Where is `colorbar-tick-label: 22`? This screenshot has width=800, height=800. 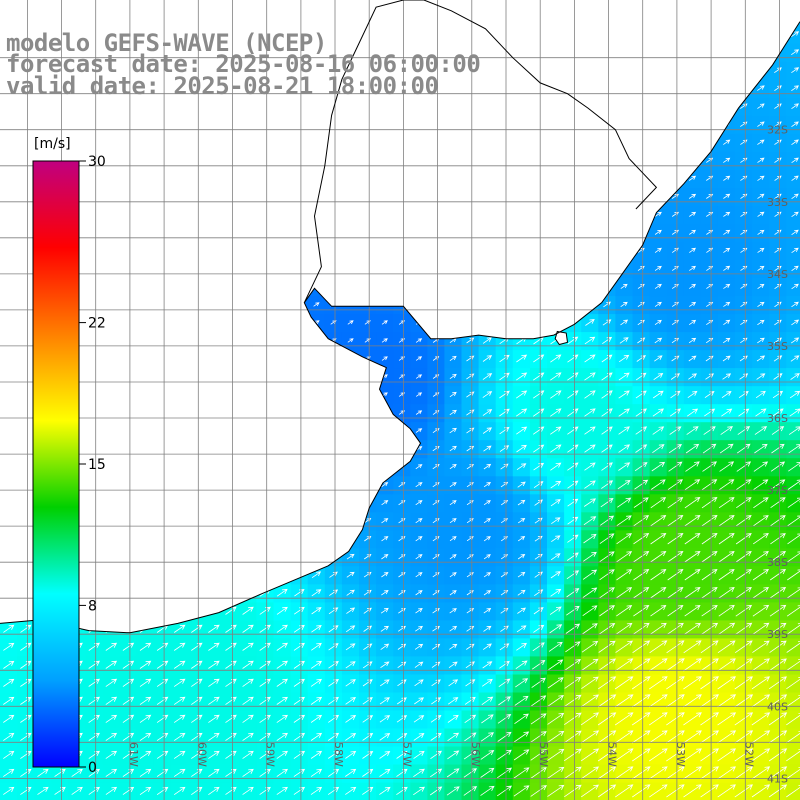 colorbar-tick-label: 22 is located at coordinates (97, 324).